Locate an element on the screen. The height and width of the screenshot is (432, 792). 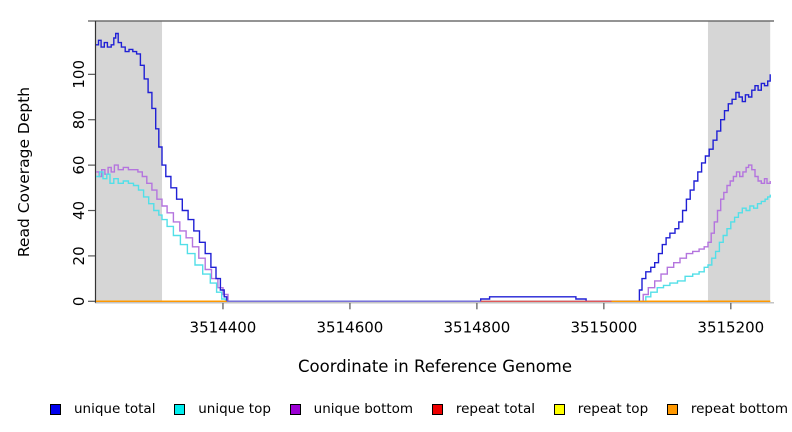
x-tick-label: 3514400 is located at coordinates (223, 327).